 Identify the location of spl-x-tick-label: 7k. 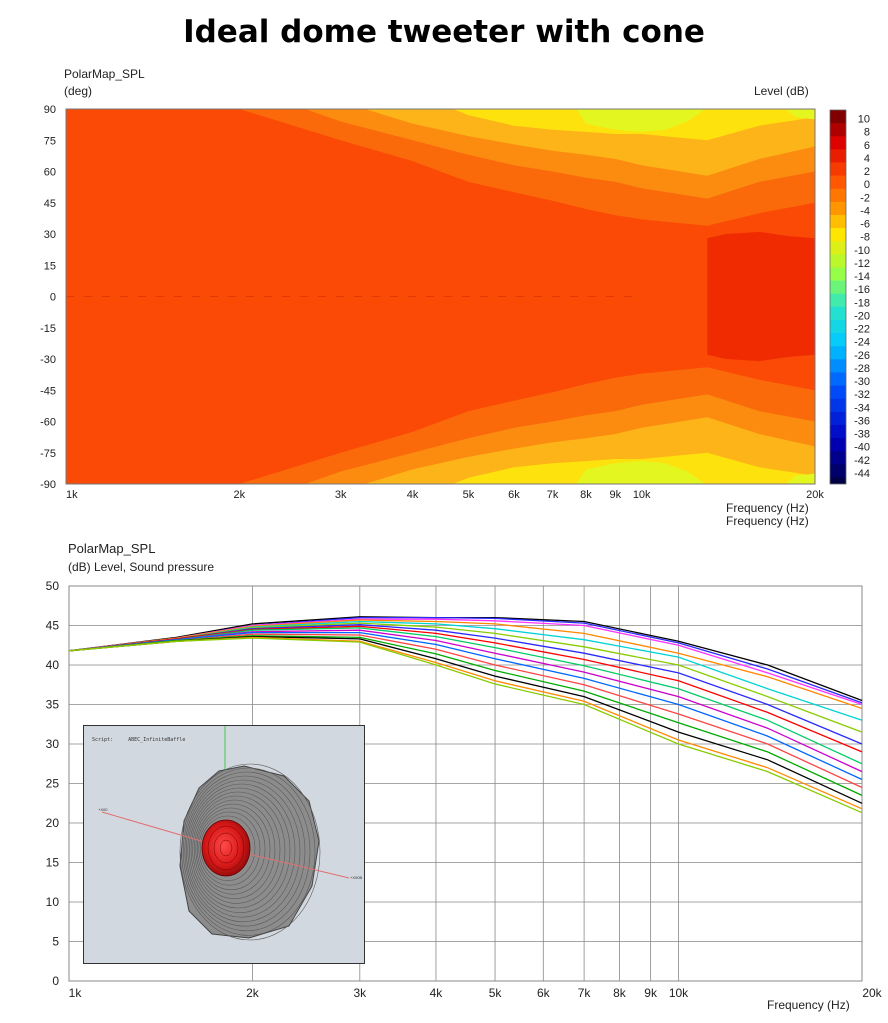
(585, 993).